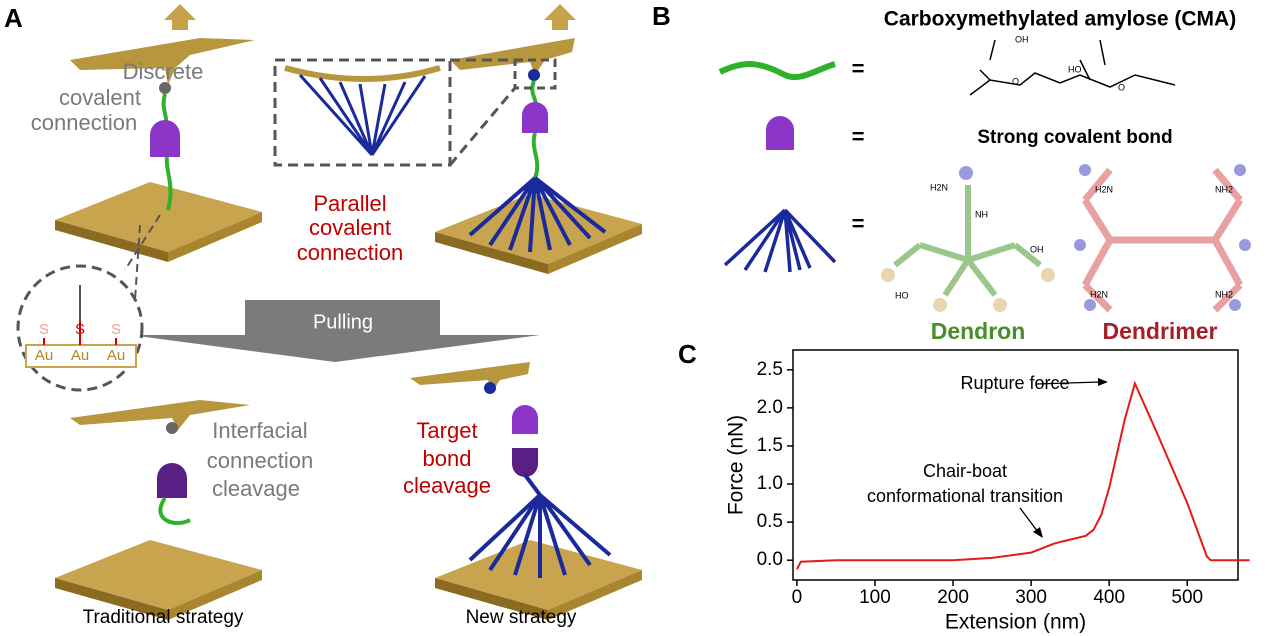  What do you see at coordinates (482, 112) in the screenshot?
I see `zoom-connector` at bounding box center [482, 112].